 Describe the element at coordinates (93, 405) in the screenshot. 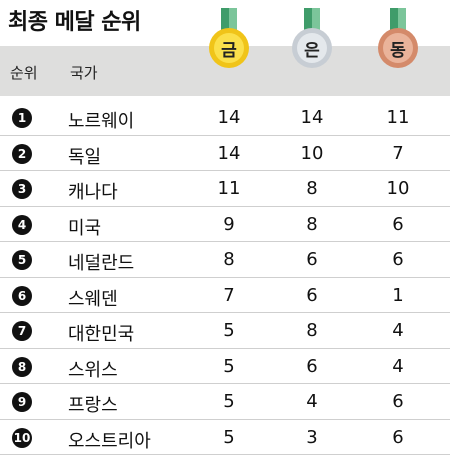

I see `country-name: 프랑스` at that location.